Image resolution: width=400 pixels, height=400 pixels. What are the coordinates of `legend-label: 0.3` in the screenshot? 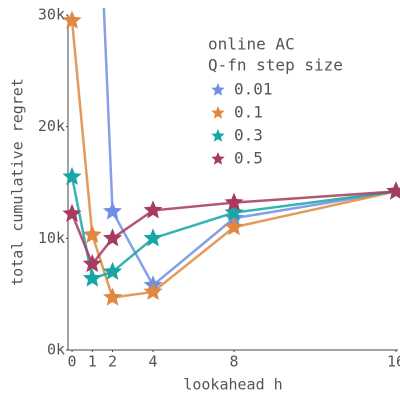 It's located at (248, 135).